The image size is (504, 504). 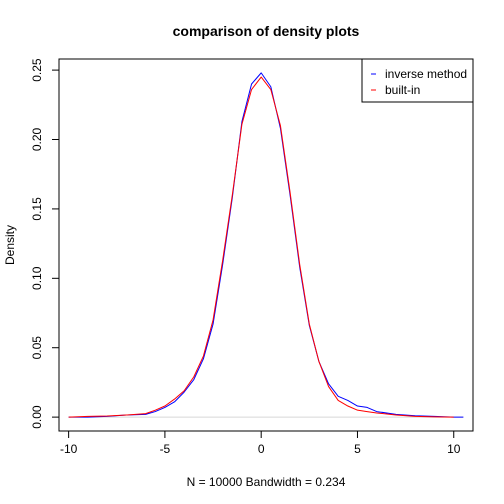 What do you see at coordinates (266, 31) in the screenshot?
I see `chart-title: comparison of density plots` at bounding box center [266, 31].